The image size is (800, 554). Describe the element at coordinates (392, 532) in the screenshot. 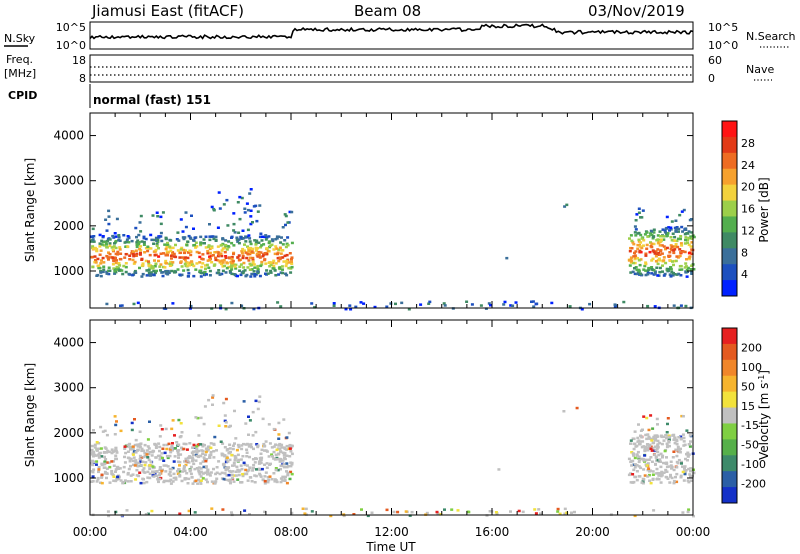

I see `x-tick-labels: 00:00 04:00 08:00 12:00 16:00 20:00 00:00` at that location.